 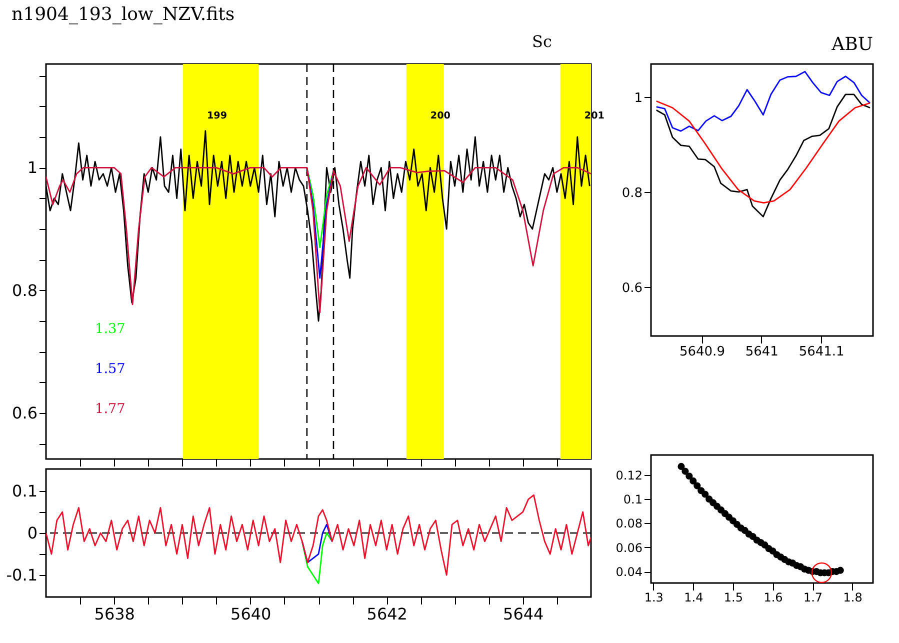 I want to click on x-tick-label: 5641.1, so click(x=821, y=352).